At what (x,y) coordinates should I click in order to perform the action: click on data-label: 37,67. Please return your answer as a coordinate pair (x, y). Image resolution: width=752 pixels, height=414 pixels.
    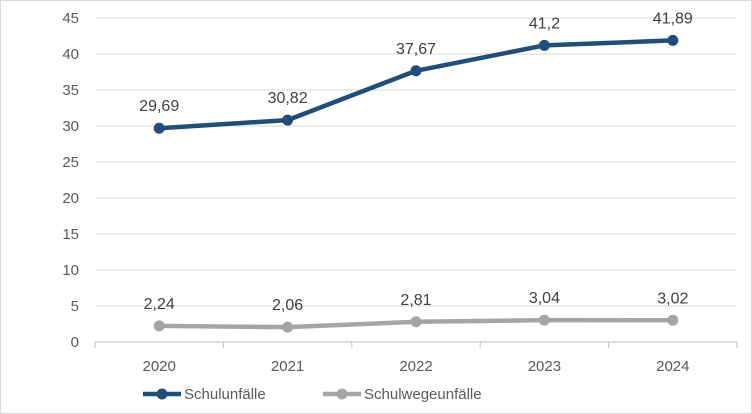
    Looking at the image, I should click on (416, 49).